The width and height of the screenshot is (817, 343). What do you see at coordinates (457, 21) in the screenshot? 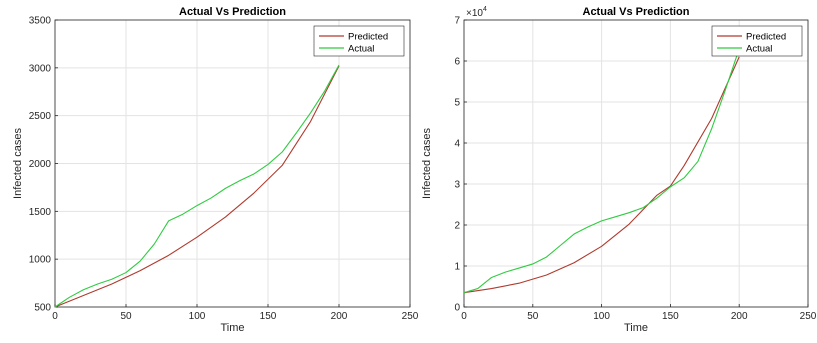
I see `y-tick-label: 7` at bounding box center [457, 21].